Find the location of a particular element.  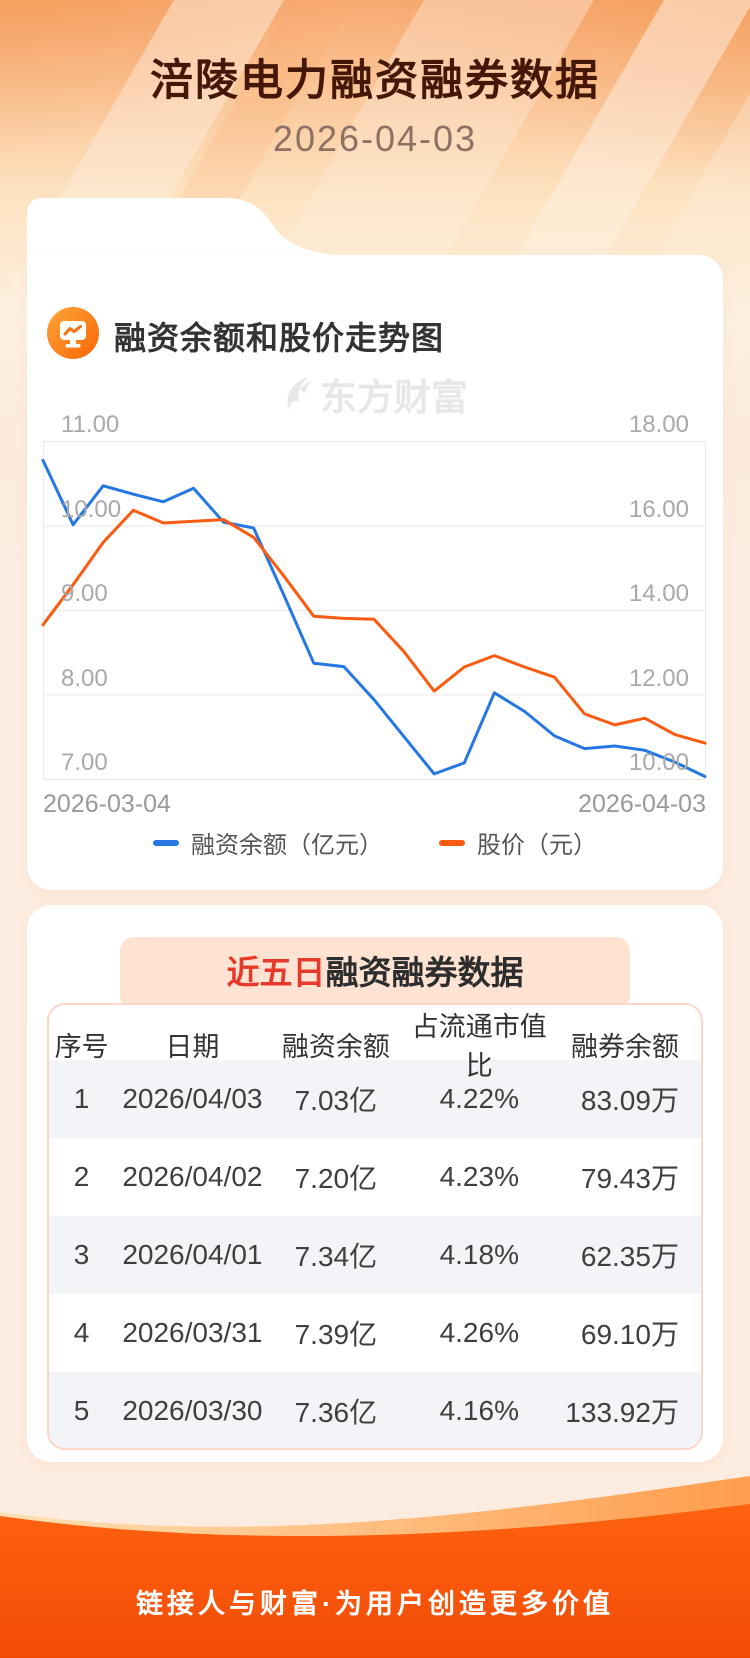

right-axis-tick: 14.00 is located at coordinates (658, 593).